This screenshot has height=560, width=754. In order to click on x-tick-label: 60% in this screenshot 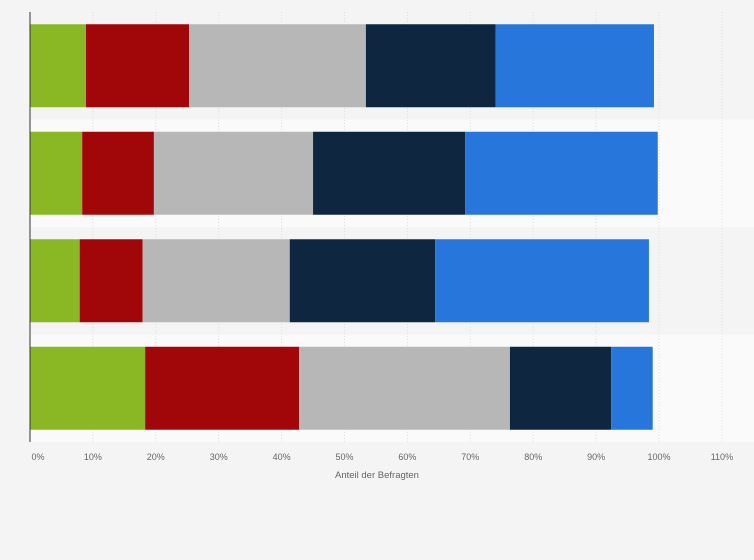, I will do `click(407, 457)`.